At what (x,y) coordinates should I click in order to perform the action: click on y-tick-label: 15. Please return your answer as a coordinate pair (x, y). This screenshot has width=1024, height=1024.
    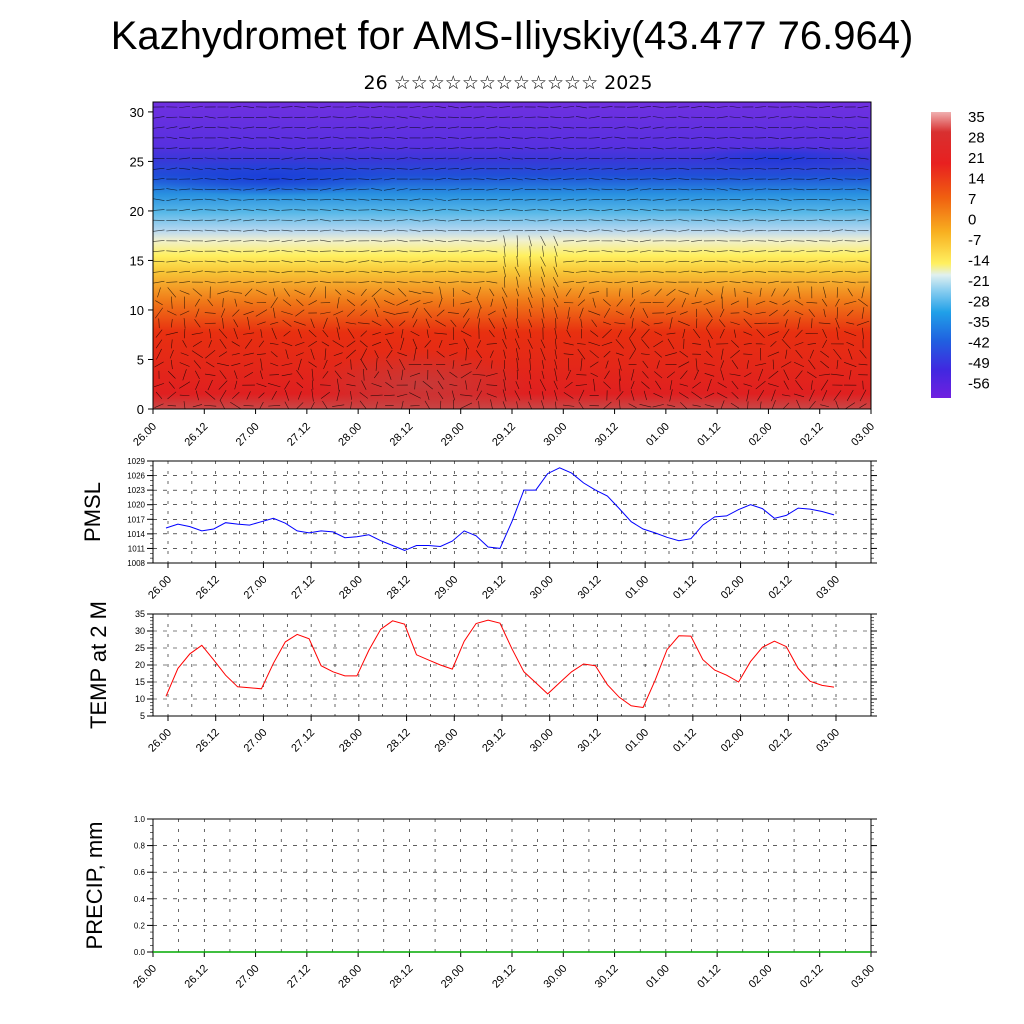
    Looking at the image, I should click on (140, 682).